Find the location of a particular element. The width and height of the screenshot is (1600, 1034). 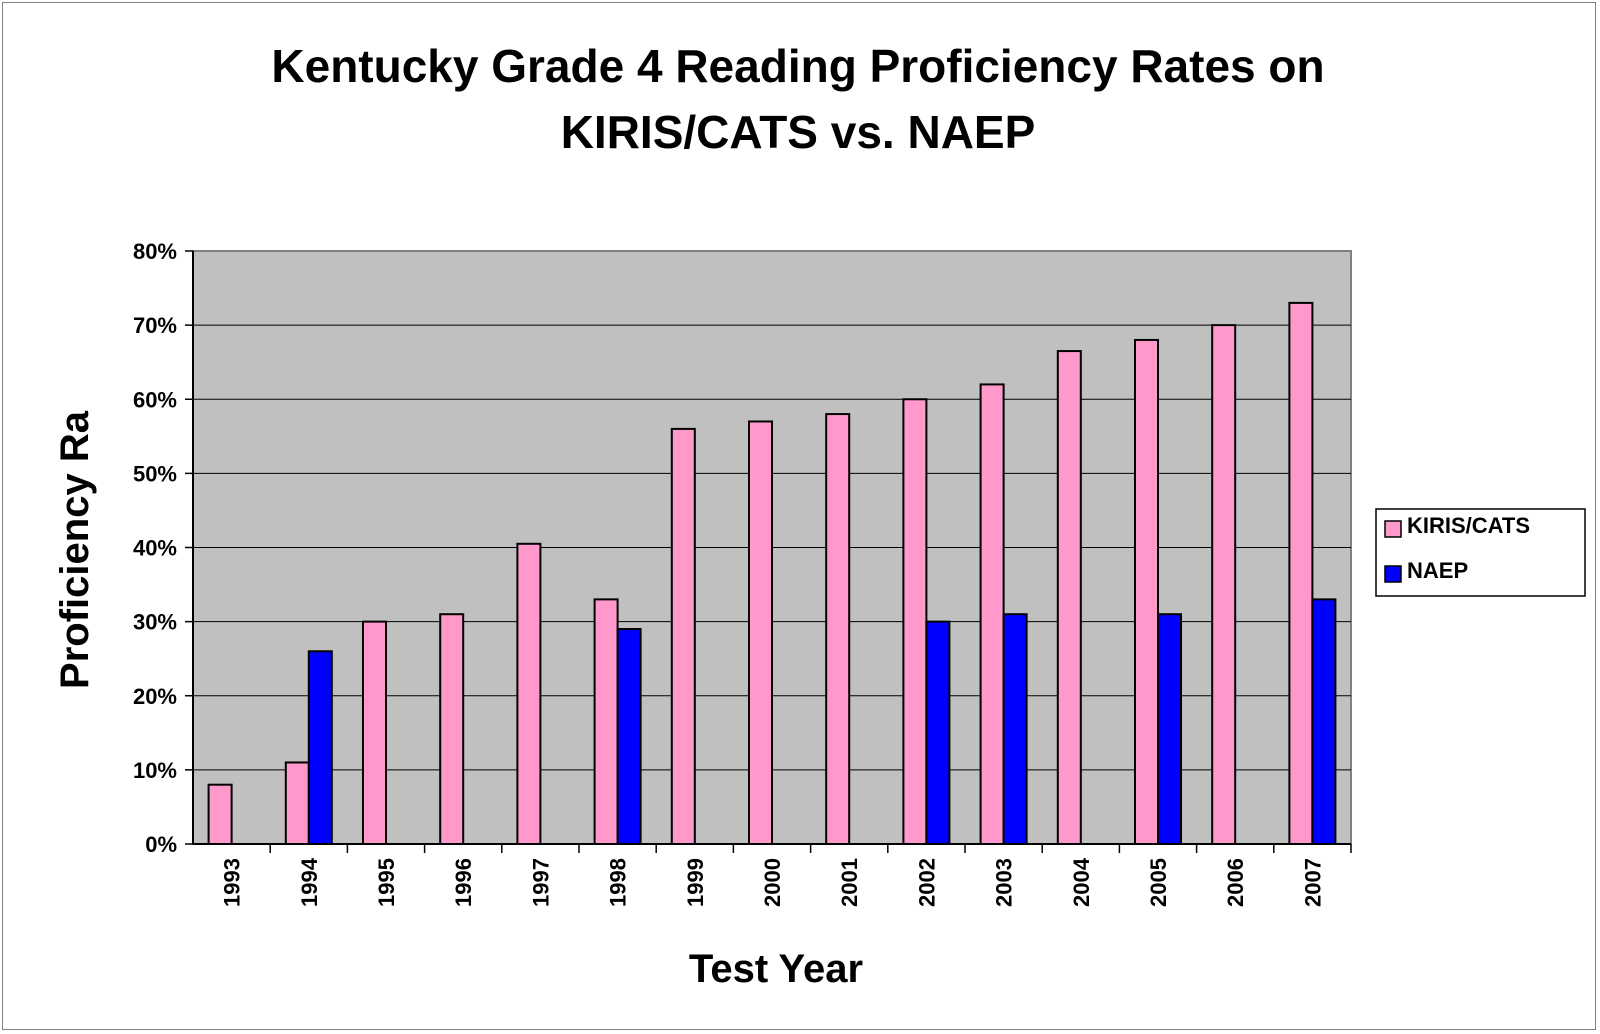

y-tick-label: 50% is located at coordinates (155, 473).